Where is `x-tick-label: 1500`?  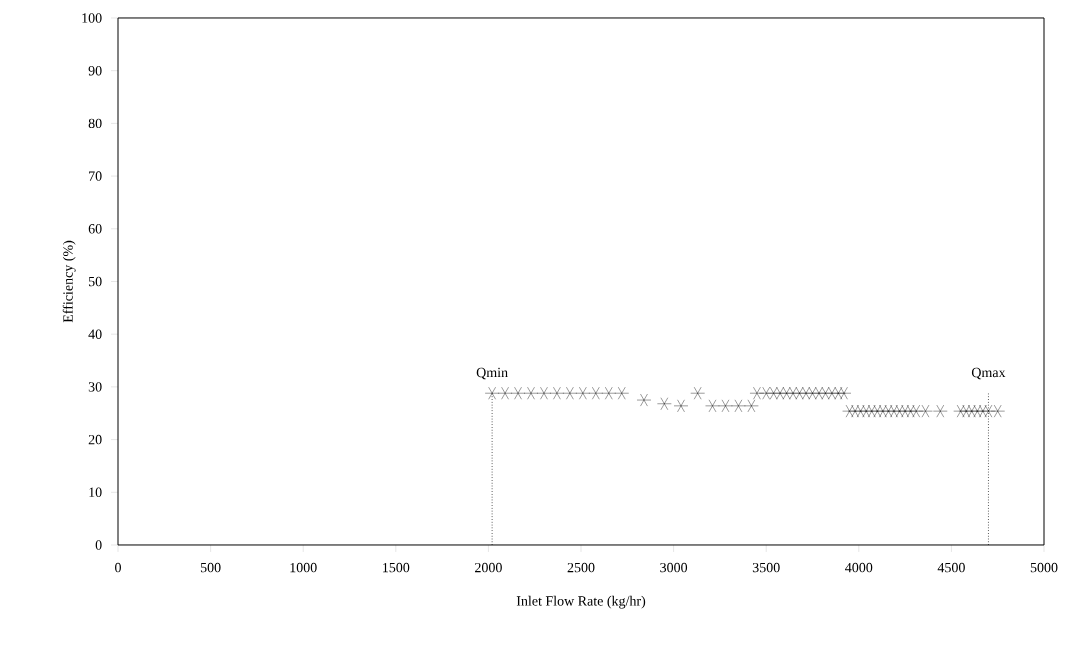 x-tick-label: 1500 is located at coordinates (396, 567).